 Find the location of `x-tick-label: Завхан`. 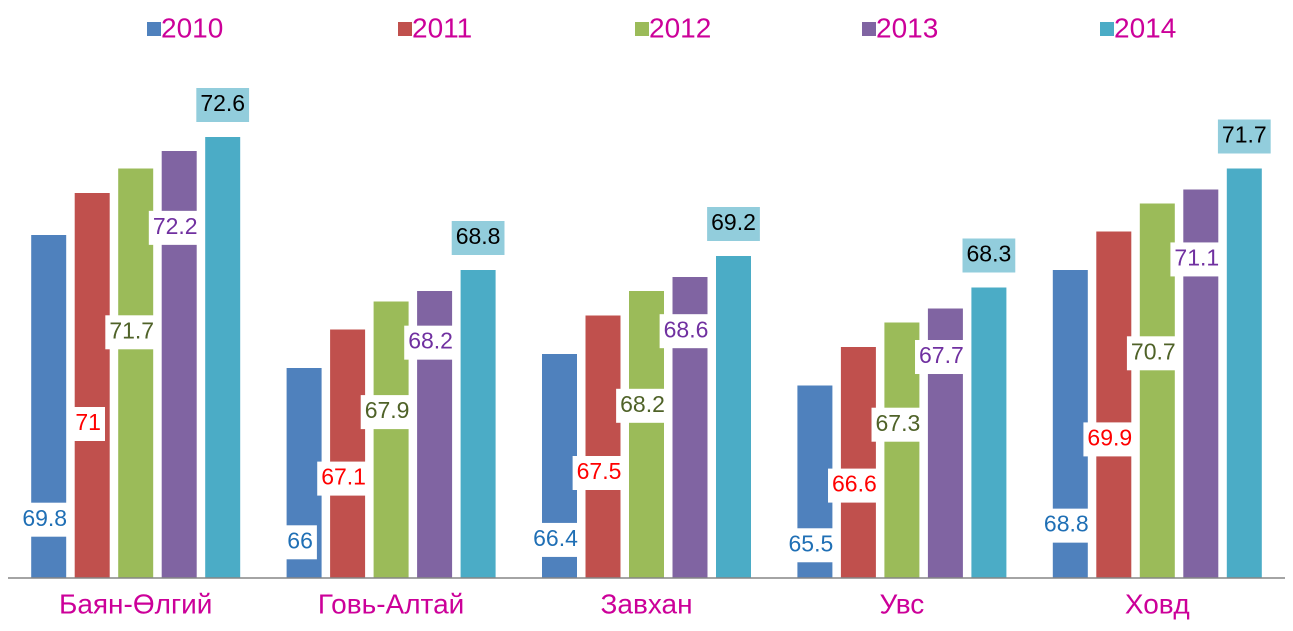

x-tick-label: Завхан is located at coordinates (646, 603).